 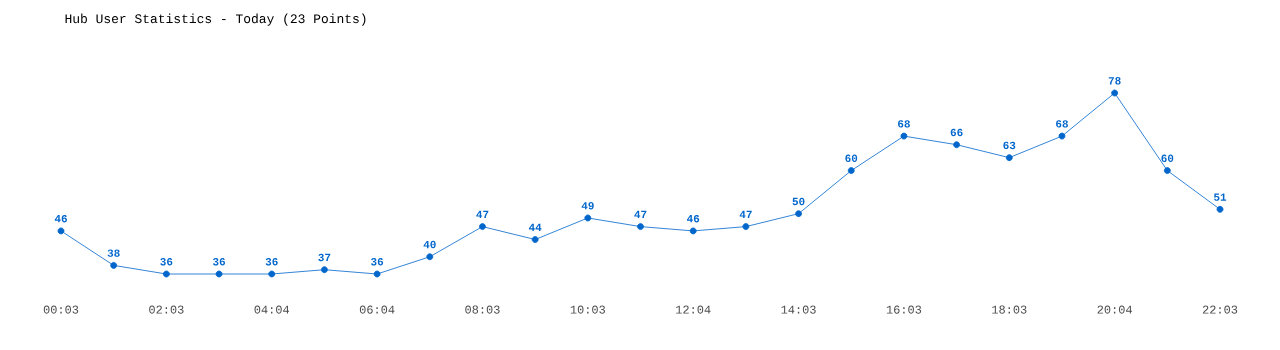 I want to click on x-tick-label: 16:03, so click(x=904, y=309).